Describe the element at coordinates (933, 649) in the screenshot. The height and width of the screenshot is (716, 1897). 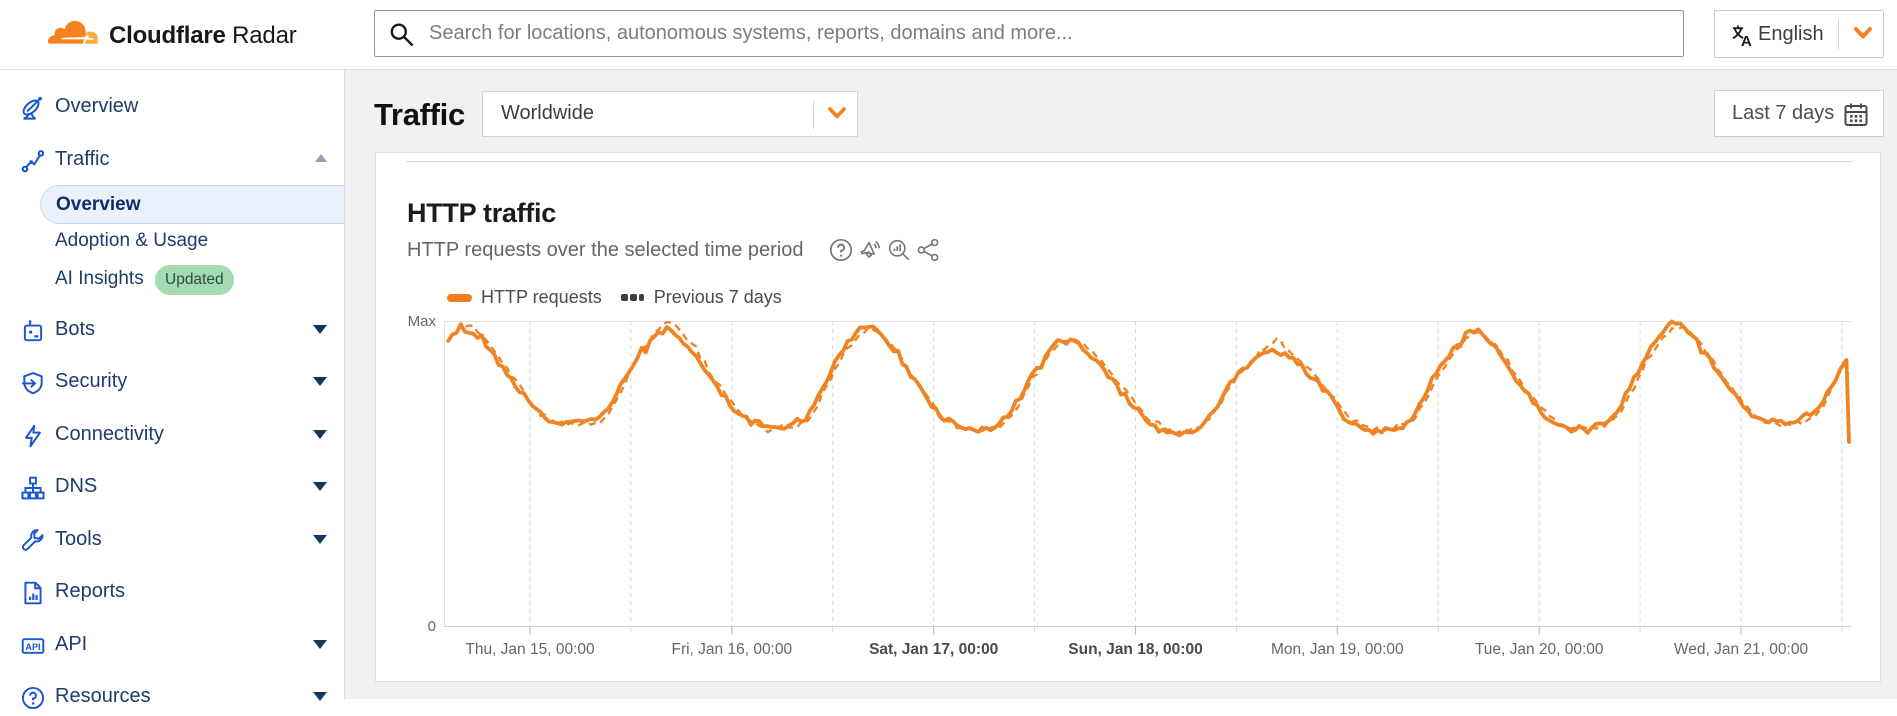
I see `svg-text: Sat, Jan 17, 00:00` at that location.